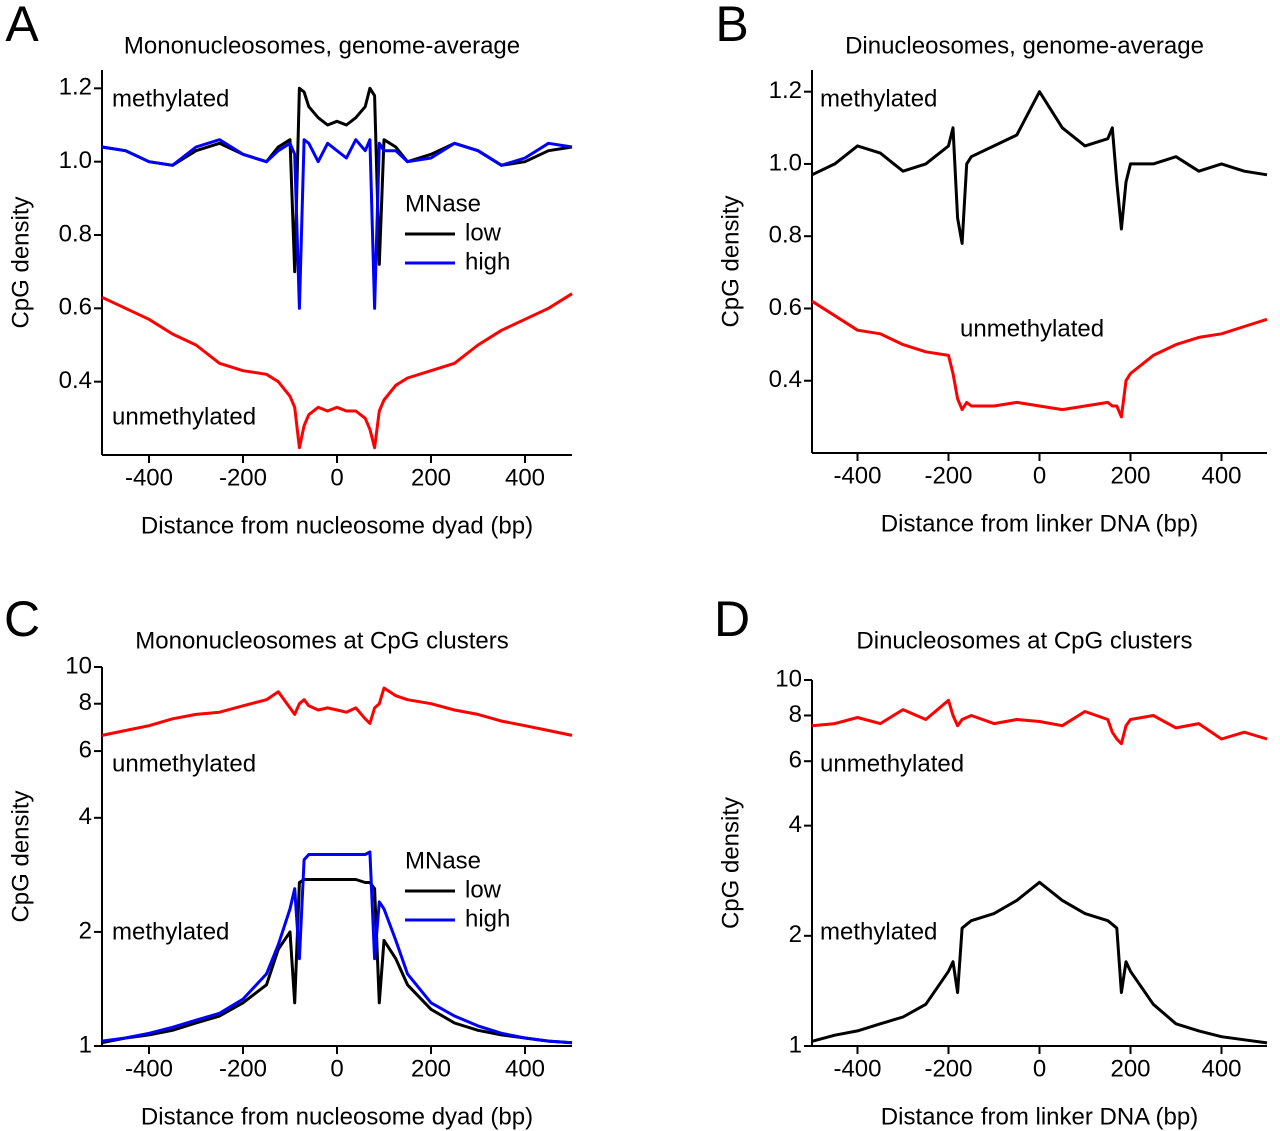 The height and width of the screenshot is (1131, 1280). What do you see at coordinates (732, 619) in the screenshot?
I see `panel-letter: D` at bounding box center [732, 619].